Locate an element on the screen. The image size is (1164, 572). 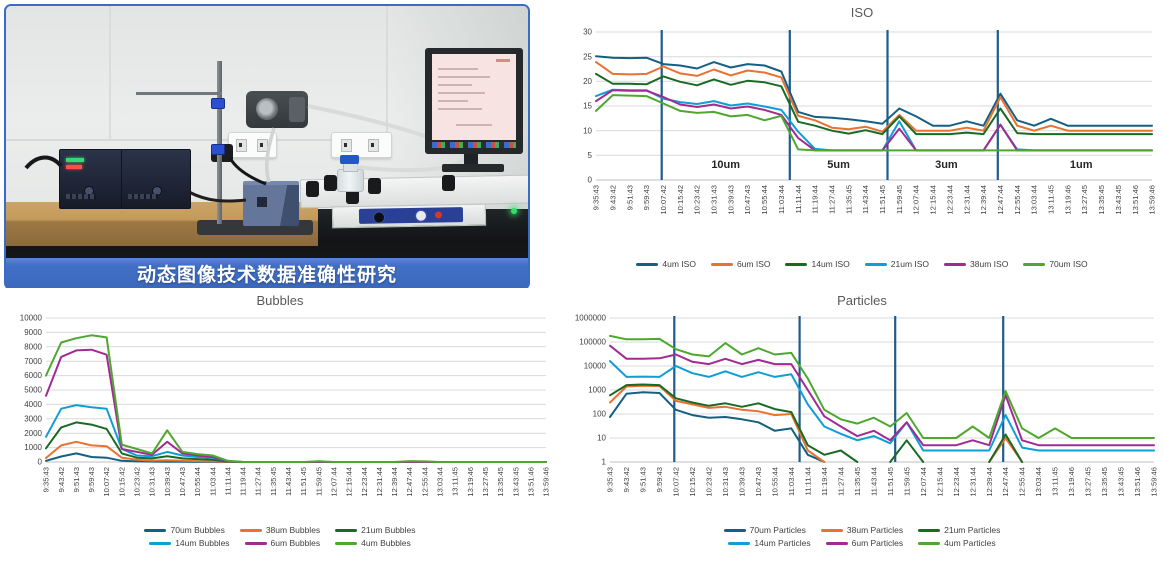
fluid-tube is located at coordinates (270, 155).